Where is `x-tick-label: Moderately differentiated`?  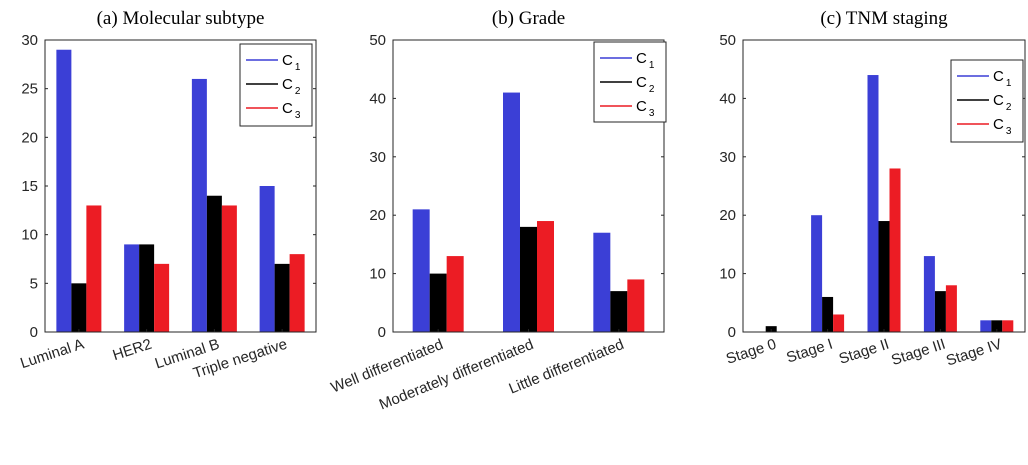
x-tick-label: Moderately differentiated is located at coordinates (456, 375).